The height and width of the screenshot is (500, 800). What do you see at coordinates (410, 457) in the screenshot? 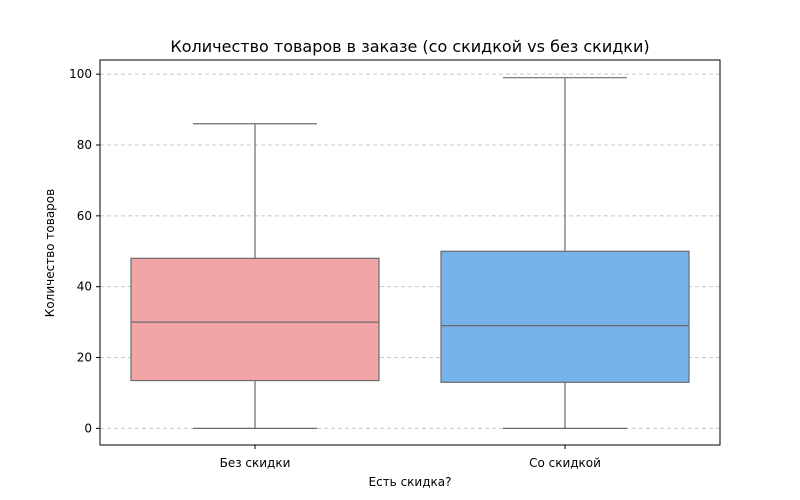
I see `x-axis-ticks: Без скидки Со скидкой` at bounding box center [410, 457].